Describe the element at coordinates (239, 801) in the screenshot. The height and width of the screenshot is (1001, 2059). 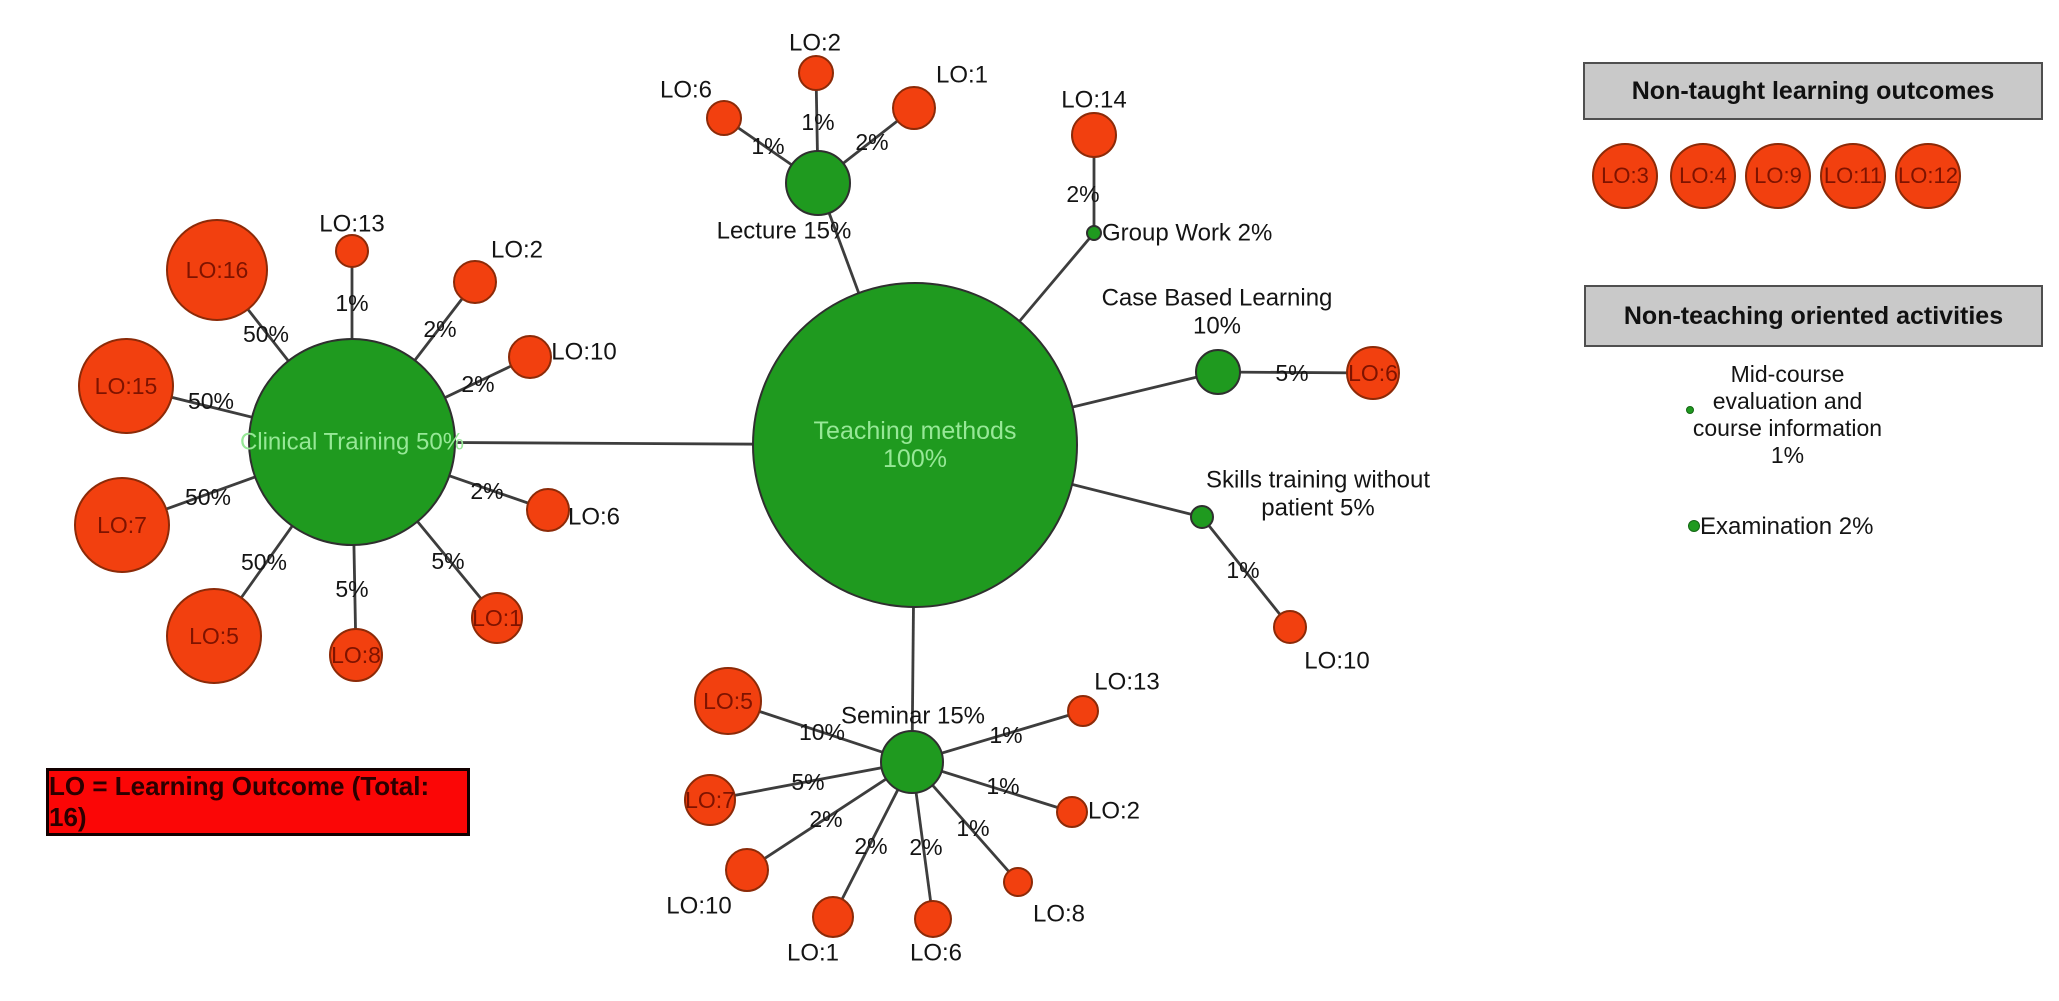
I see `legend-text: LO = Learning Outcome (Total: 16)` at that location.